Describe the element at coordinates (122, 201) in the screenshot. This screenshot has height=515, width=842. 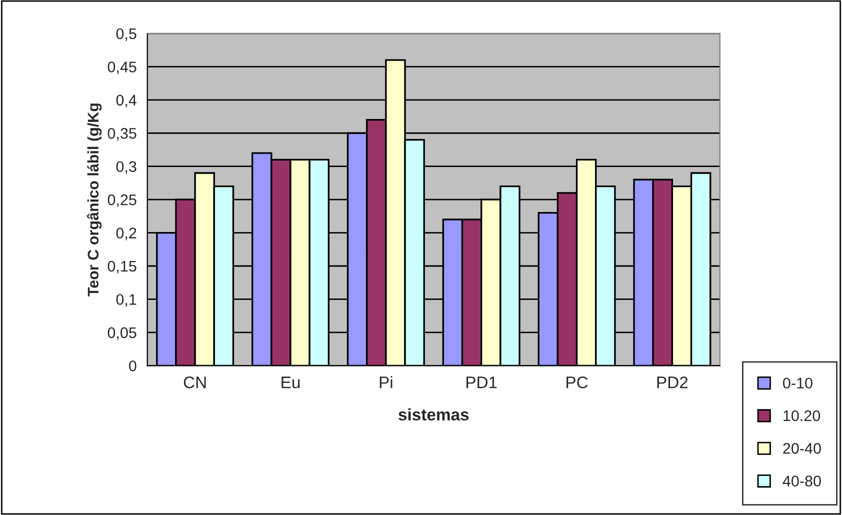
I see `y-tick-label: 0,25` at that location.